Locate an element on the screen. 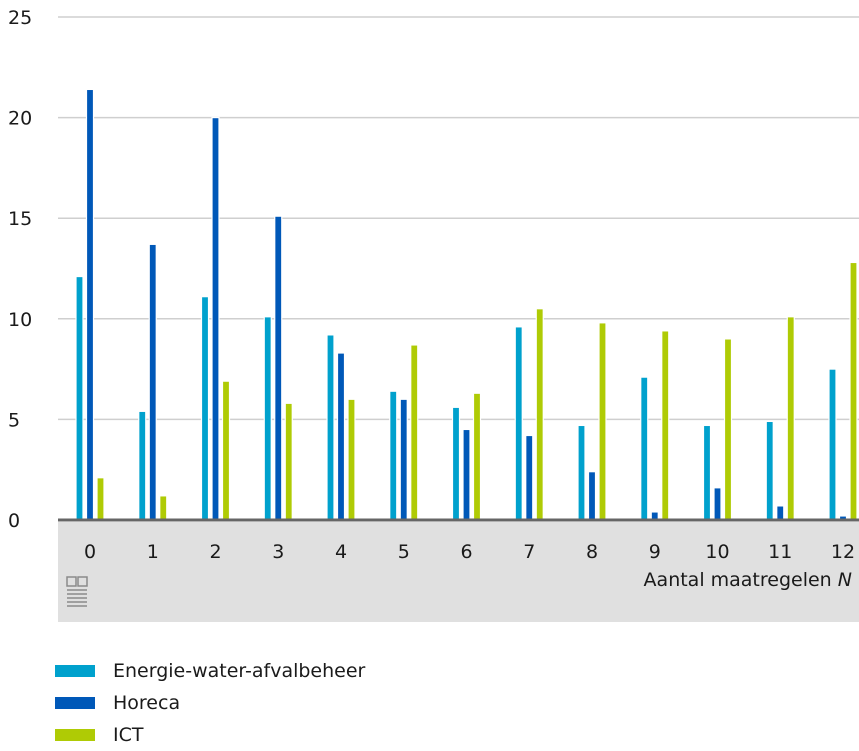 The image size is (859, 751). x-axis-title: Aantal maatregelen N is located at coordinates (748, 580).